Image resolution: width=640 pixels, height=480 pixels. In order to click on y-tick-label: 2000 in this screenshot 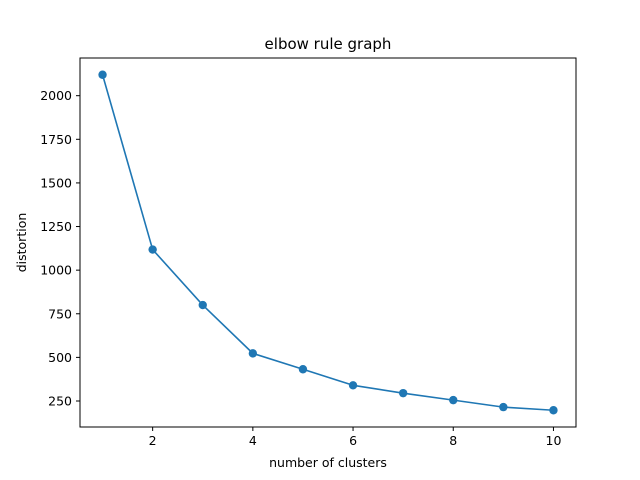, I will do `click(56, 95)`.